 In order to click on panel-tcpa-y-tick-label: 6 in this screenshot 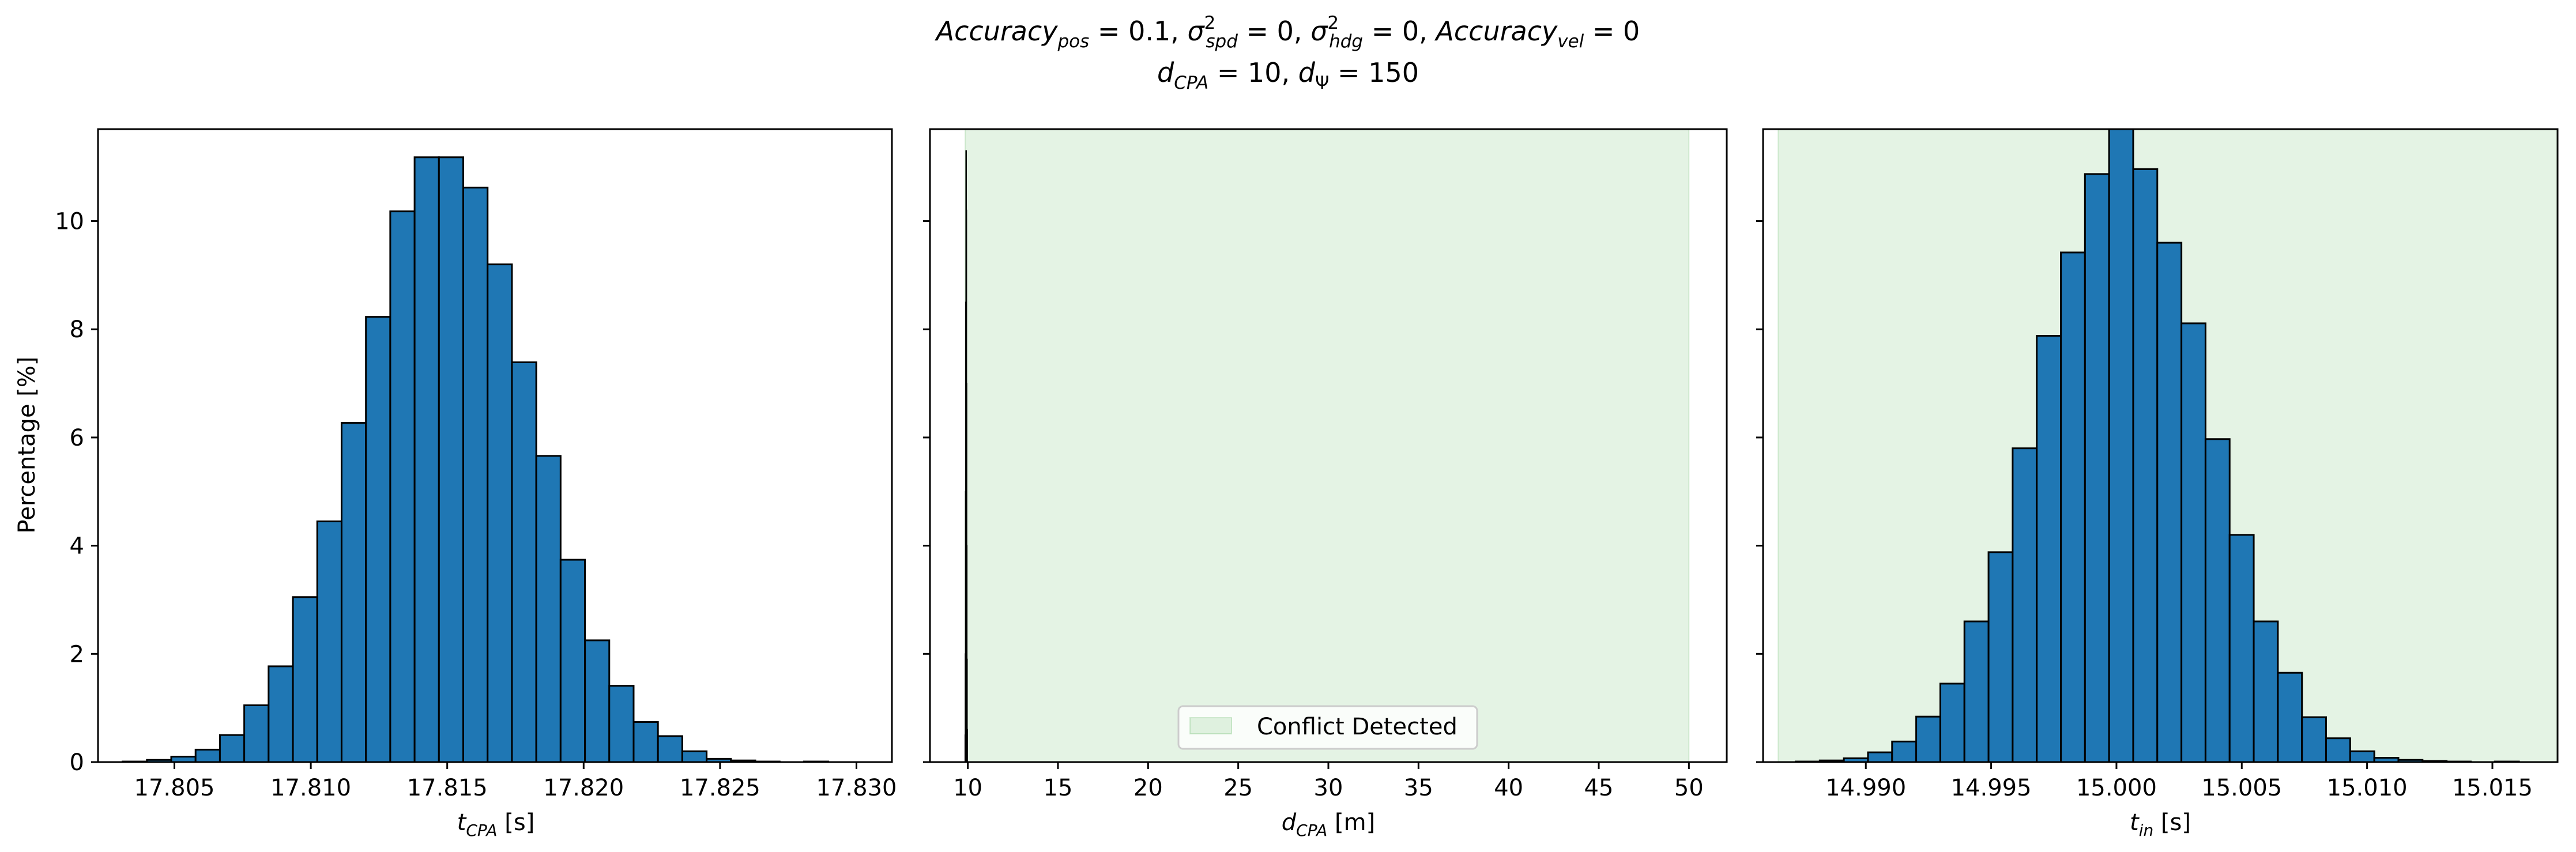, I will do `click(77, 438)`.